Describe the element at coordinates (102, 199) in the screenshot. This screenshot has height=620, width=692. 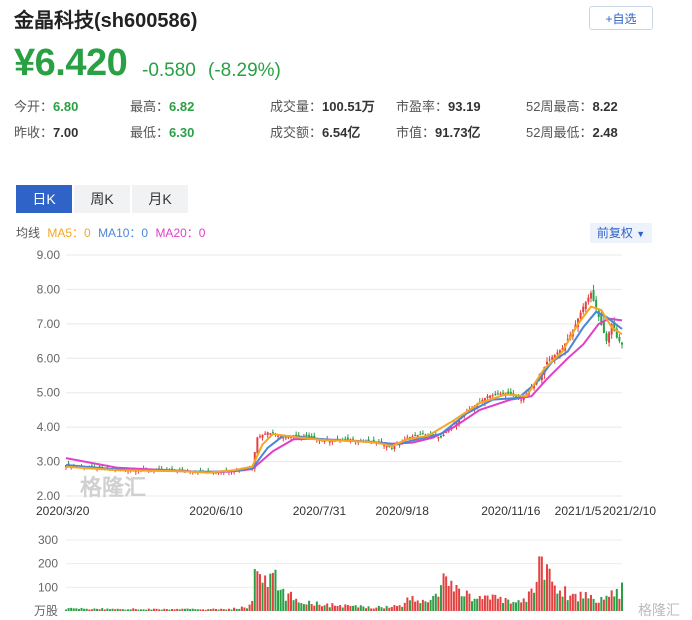
I see `tab-week: 周K` at that location.